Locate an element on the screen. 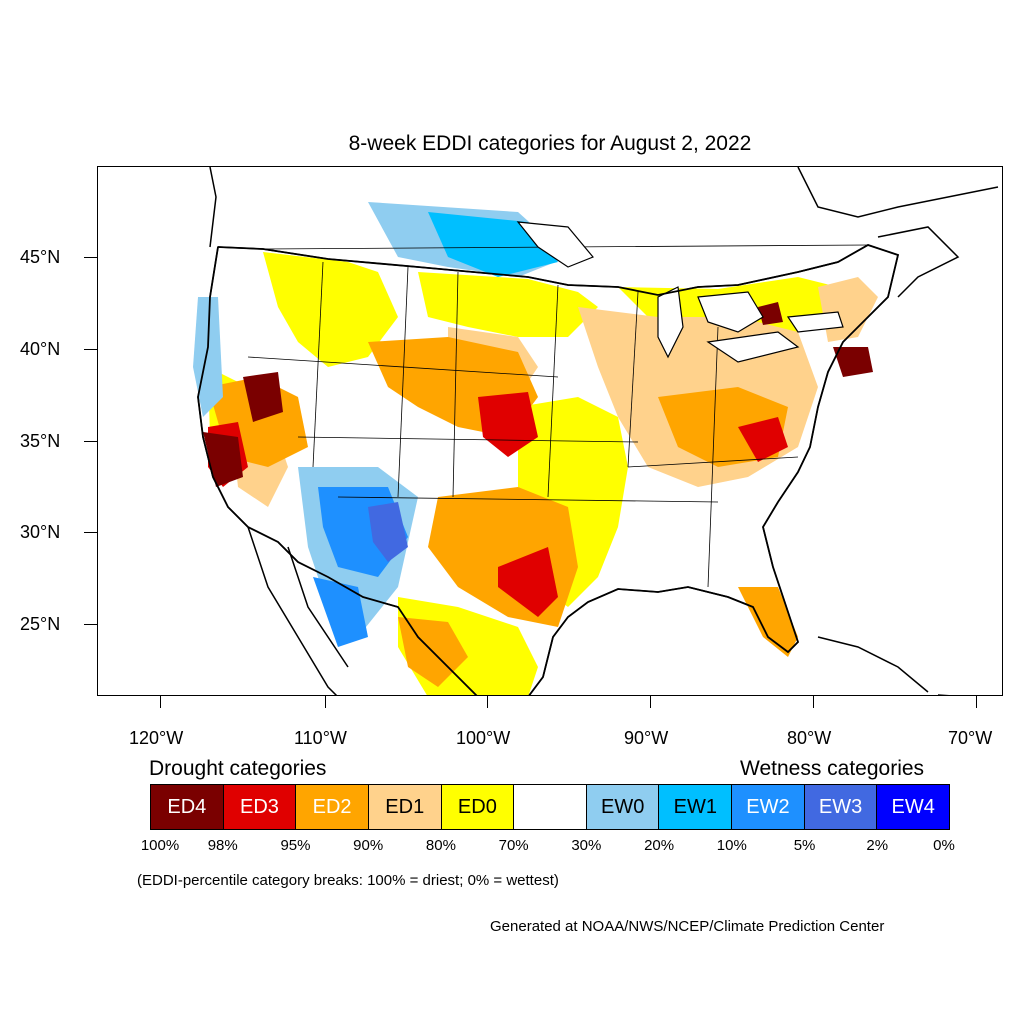 The width and height of the screenshot is (1024, 1024). lat-label-30: 30°N is located at coordinates (40, 532).